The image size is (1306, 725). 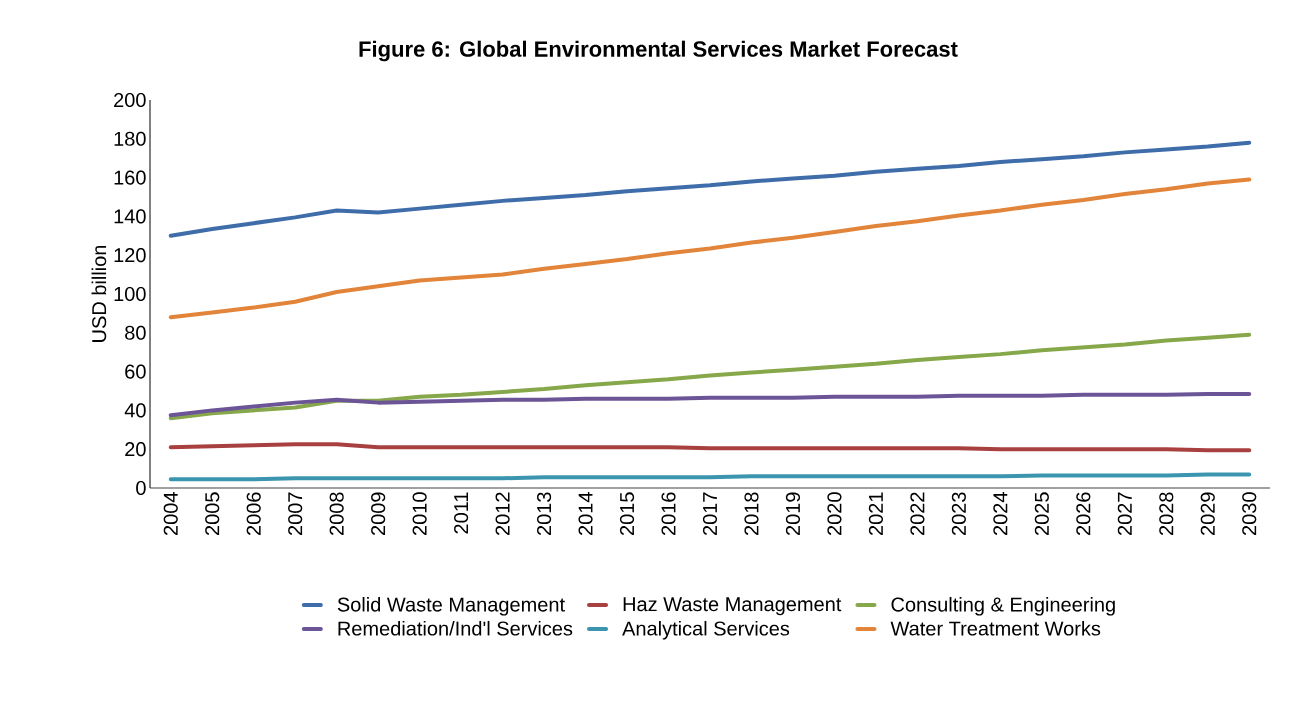 I want to click on x-tick-label: 2030, so click(x=1249, y=514).